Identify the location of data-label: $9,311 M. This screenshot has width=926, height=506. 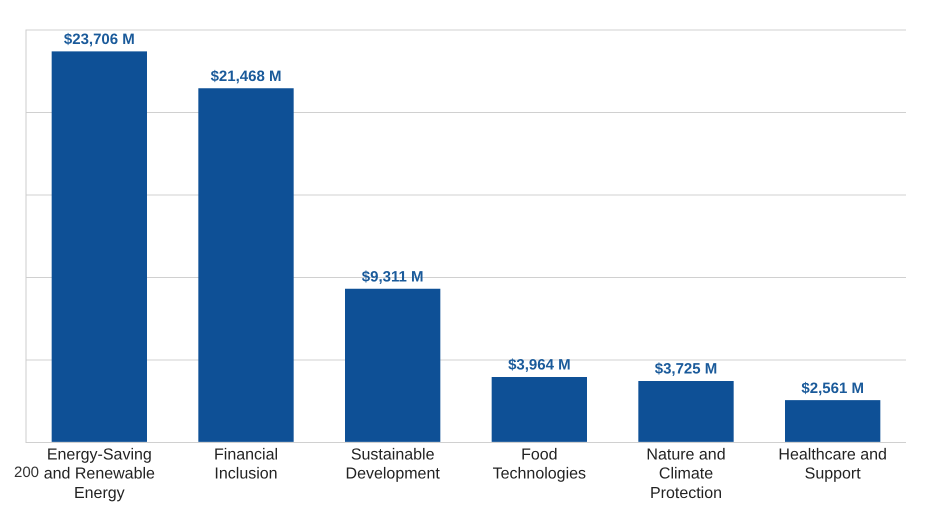
(393, 277).